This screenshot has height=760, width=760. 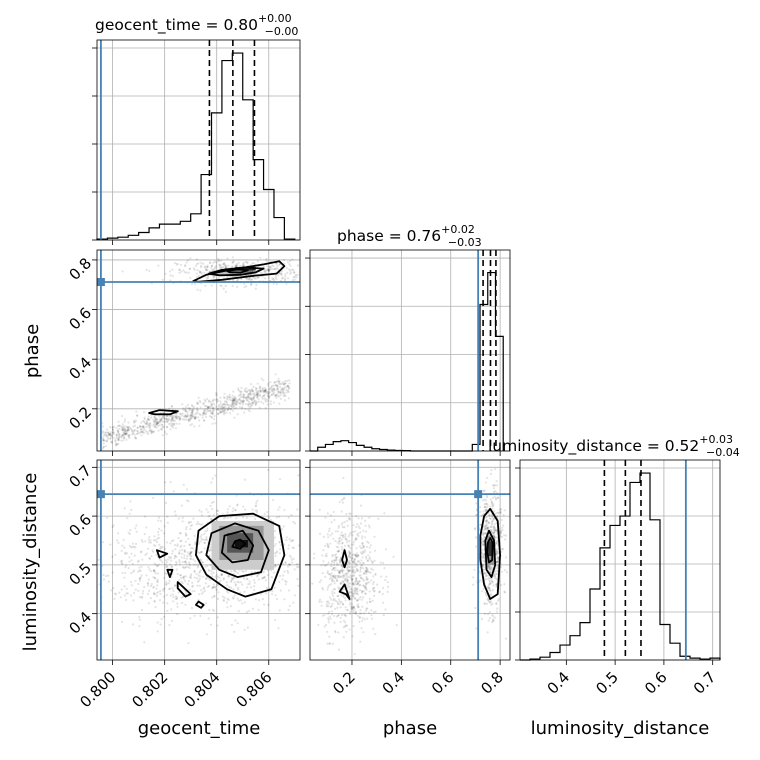 What do you see at coordinates (196, 146) in the screenshot?
I see `histogram-step` at bounding box center [196, 146].